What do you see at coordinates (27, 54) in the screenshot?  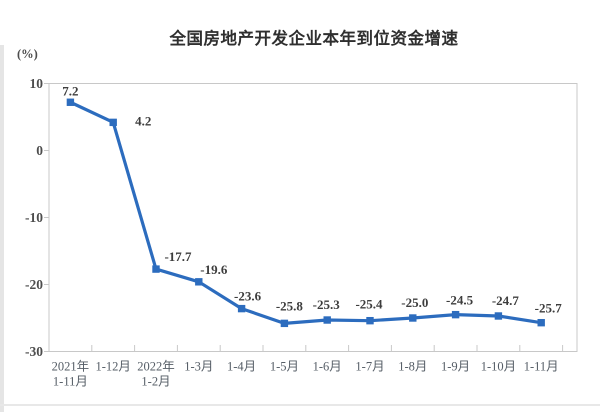 I see `y-axis-unit-label: (%)` at bounding box center [27, 54].